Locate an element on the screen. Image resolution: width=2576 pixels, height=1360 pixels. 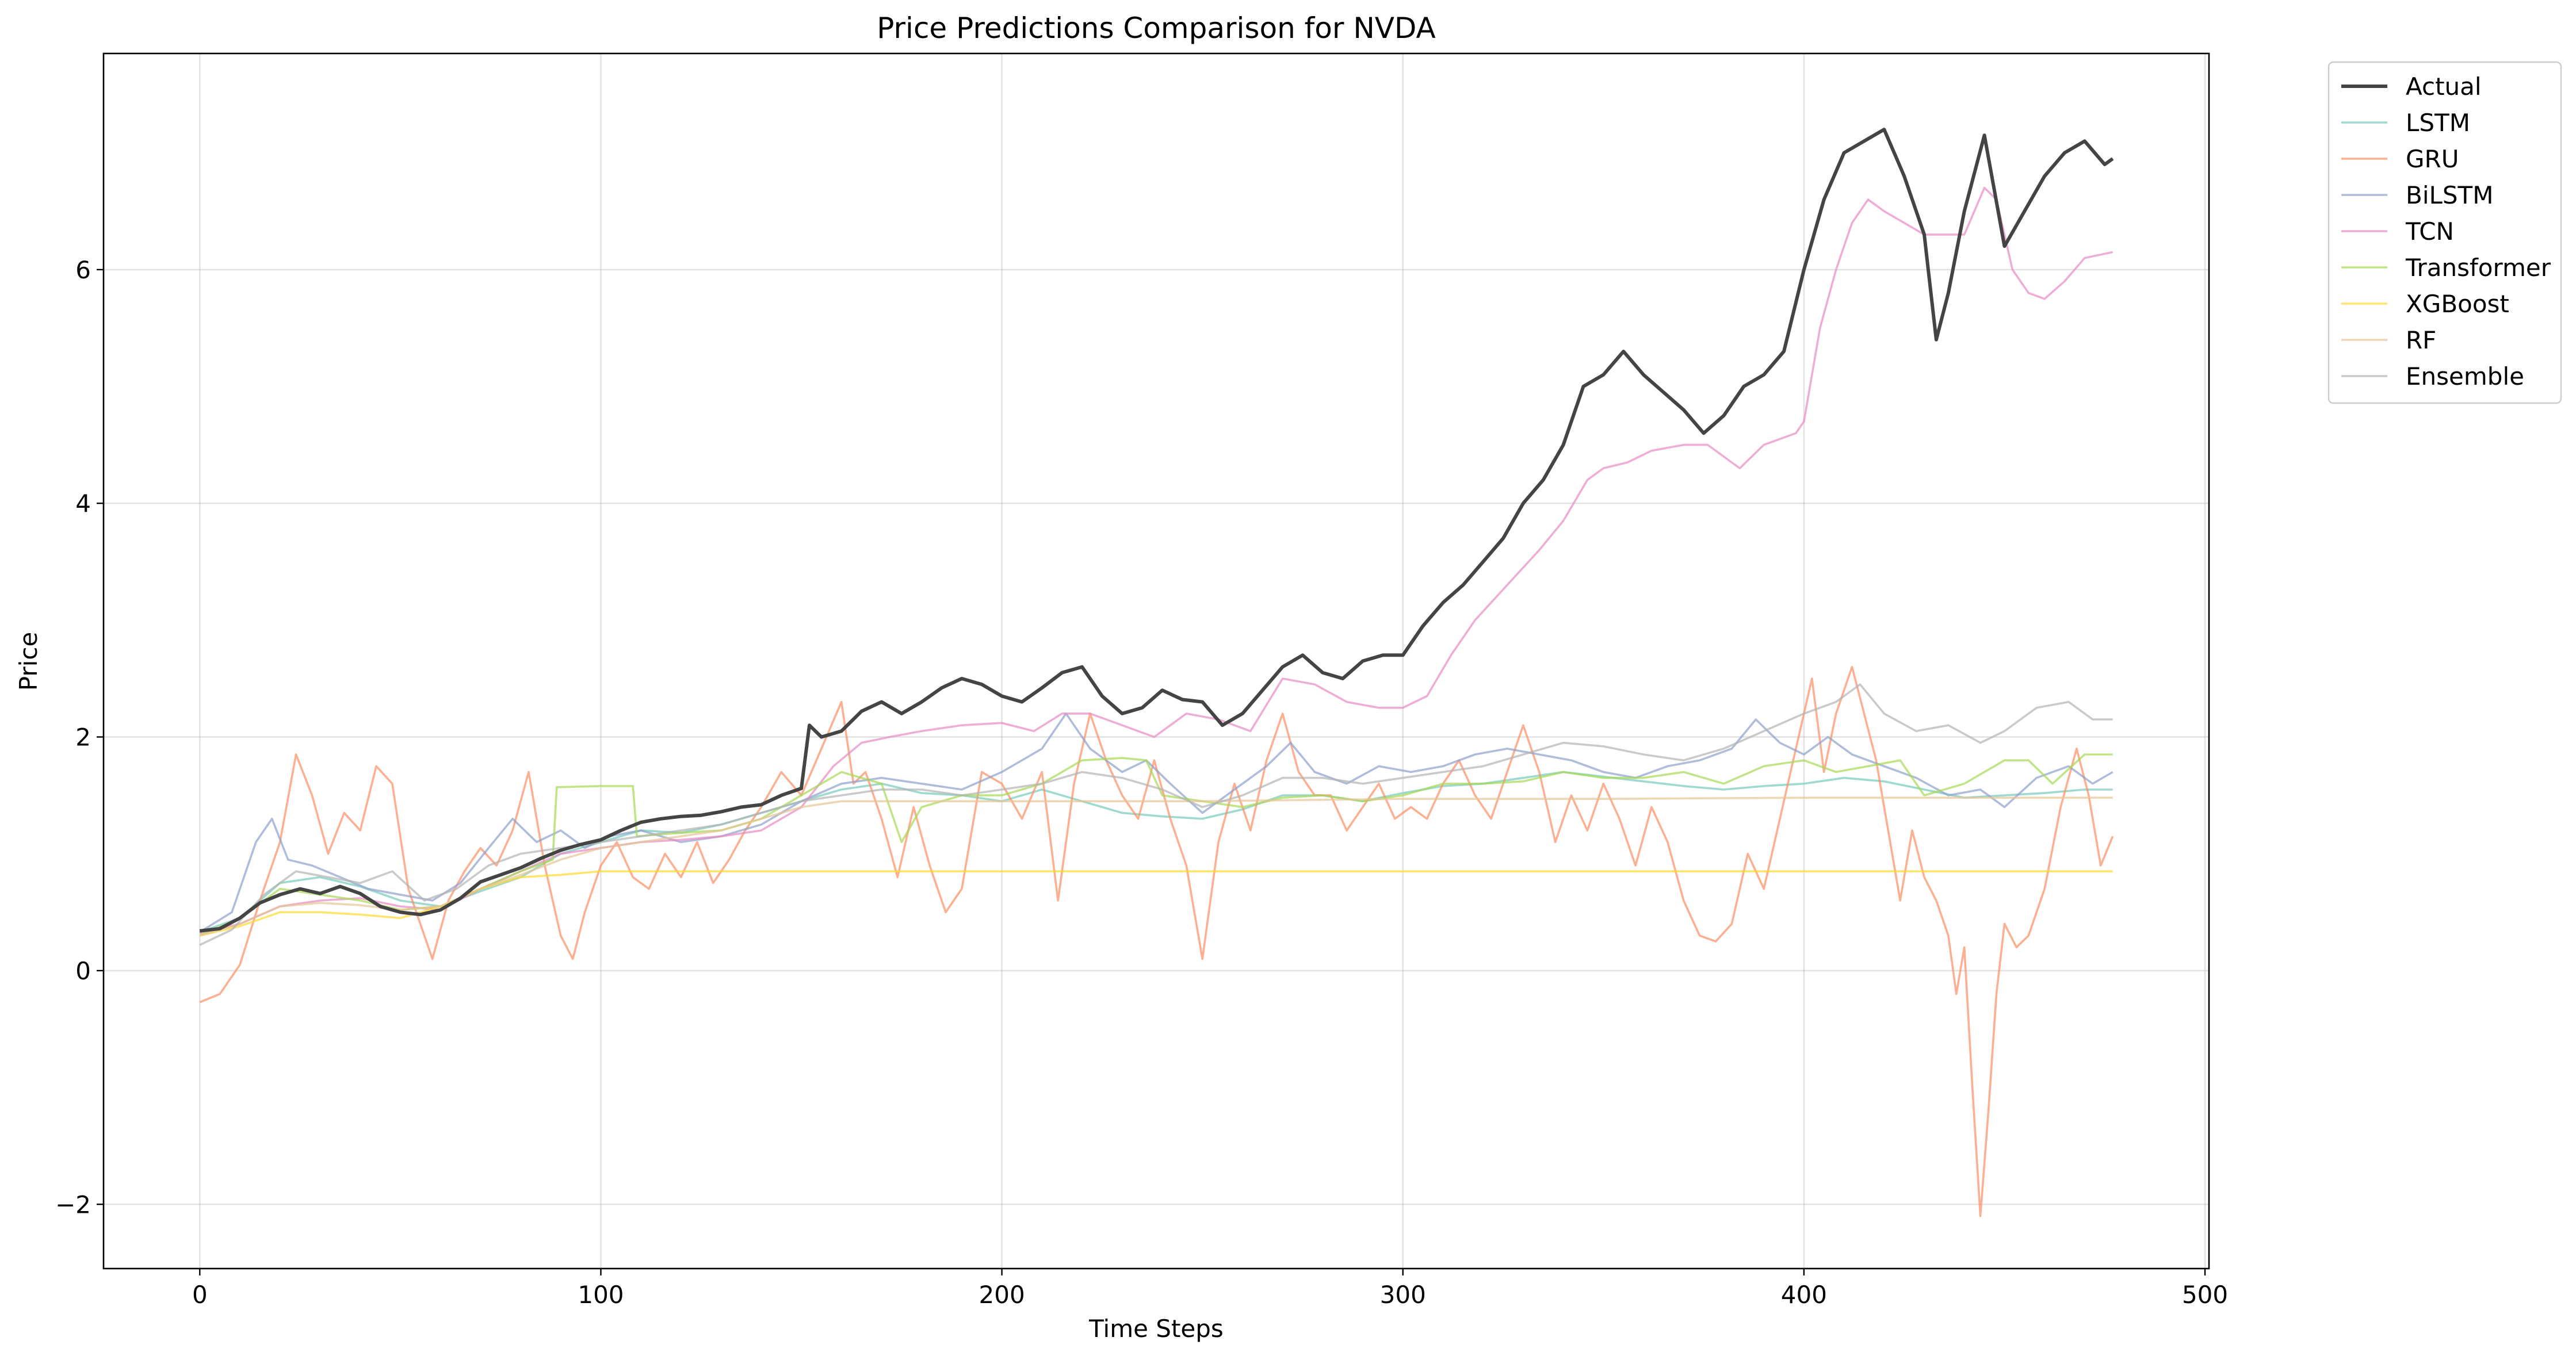
legend-frame is located at coordinates (2444, 232).